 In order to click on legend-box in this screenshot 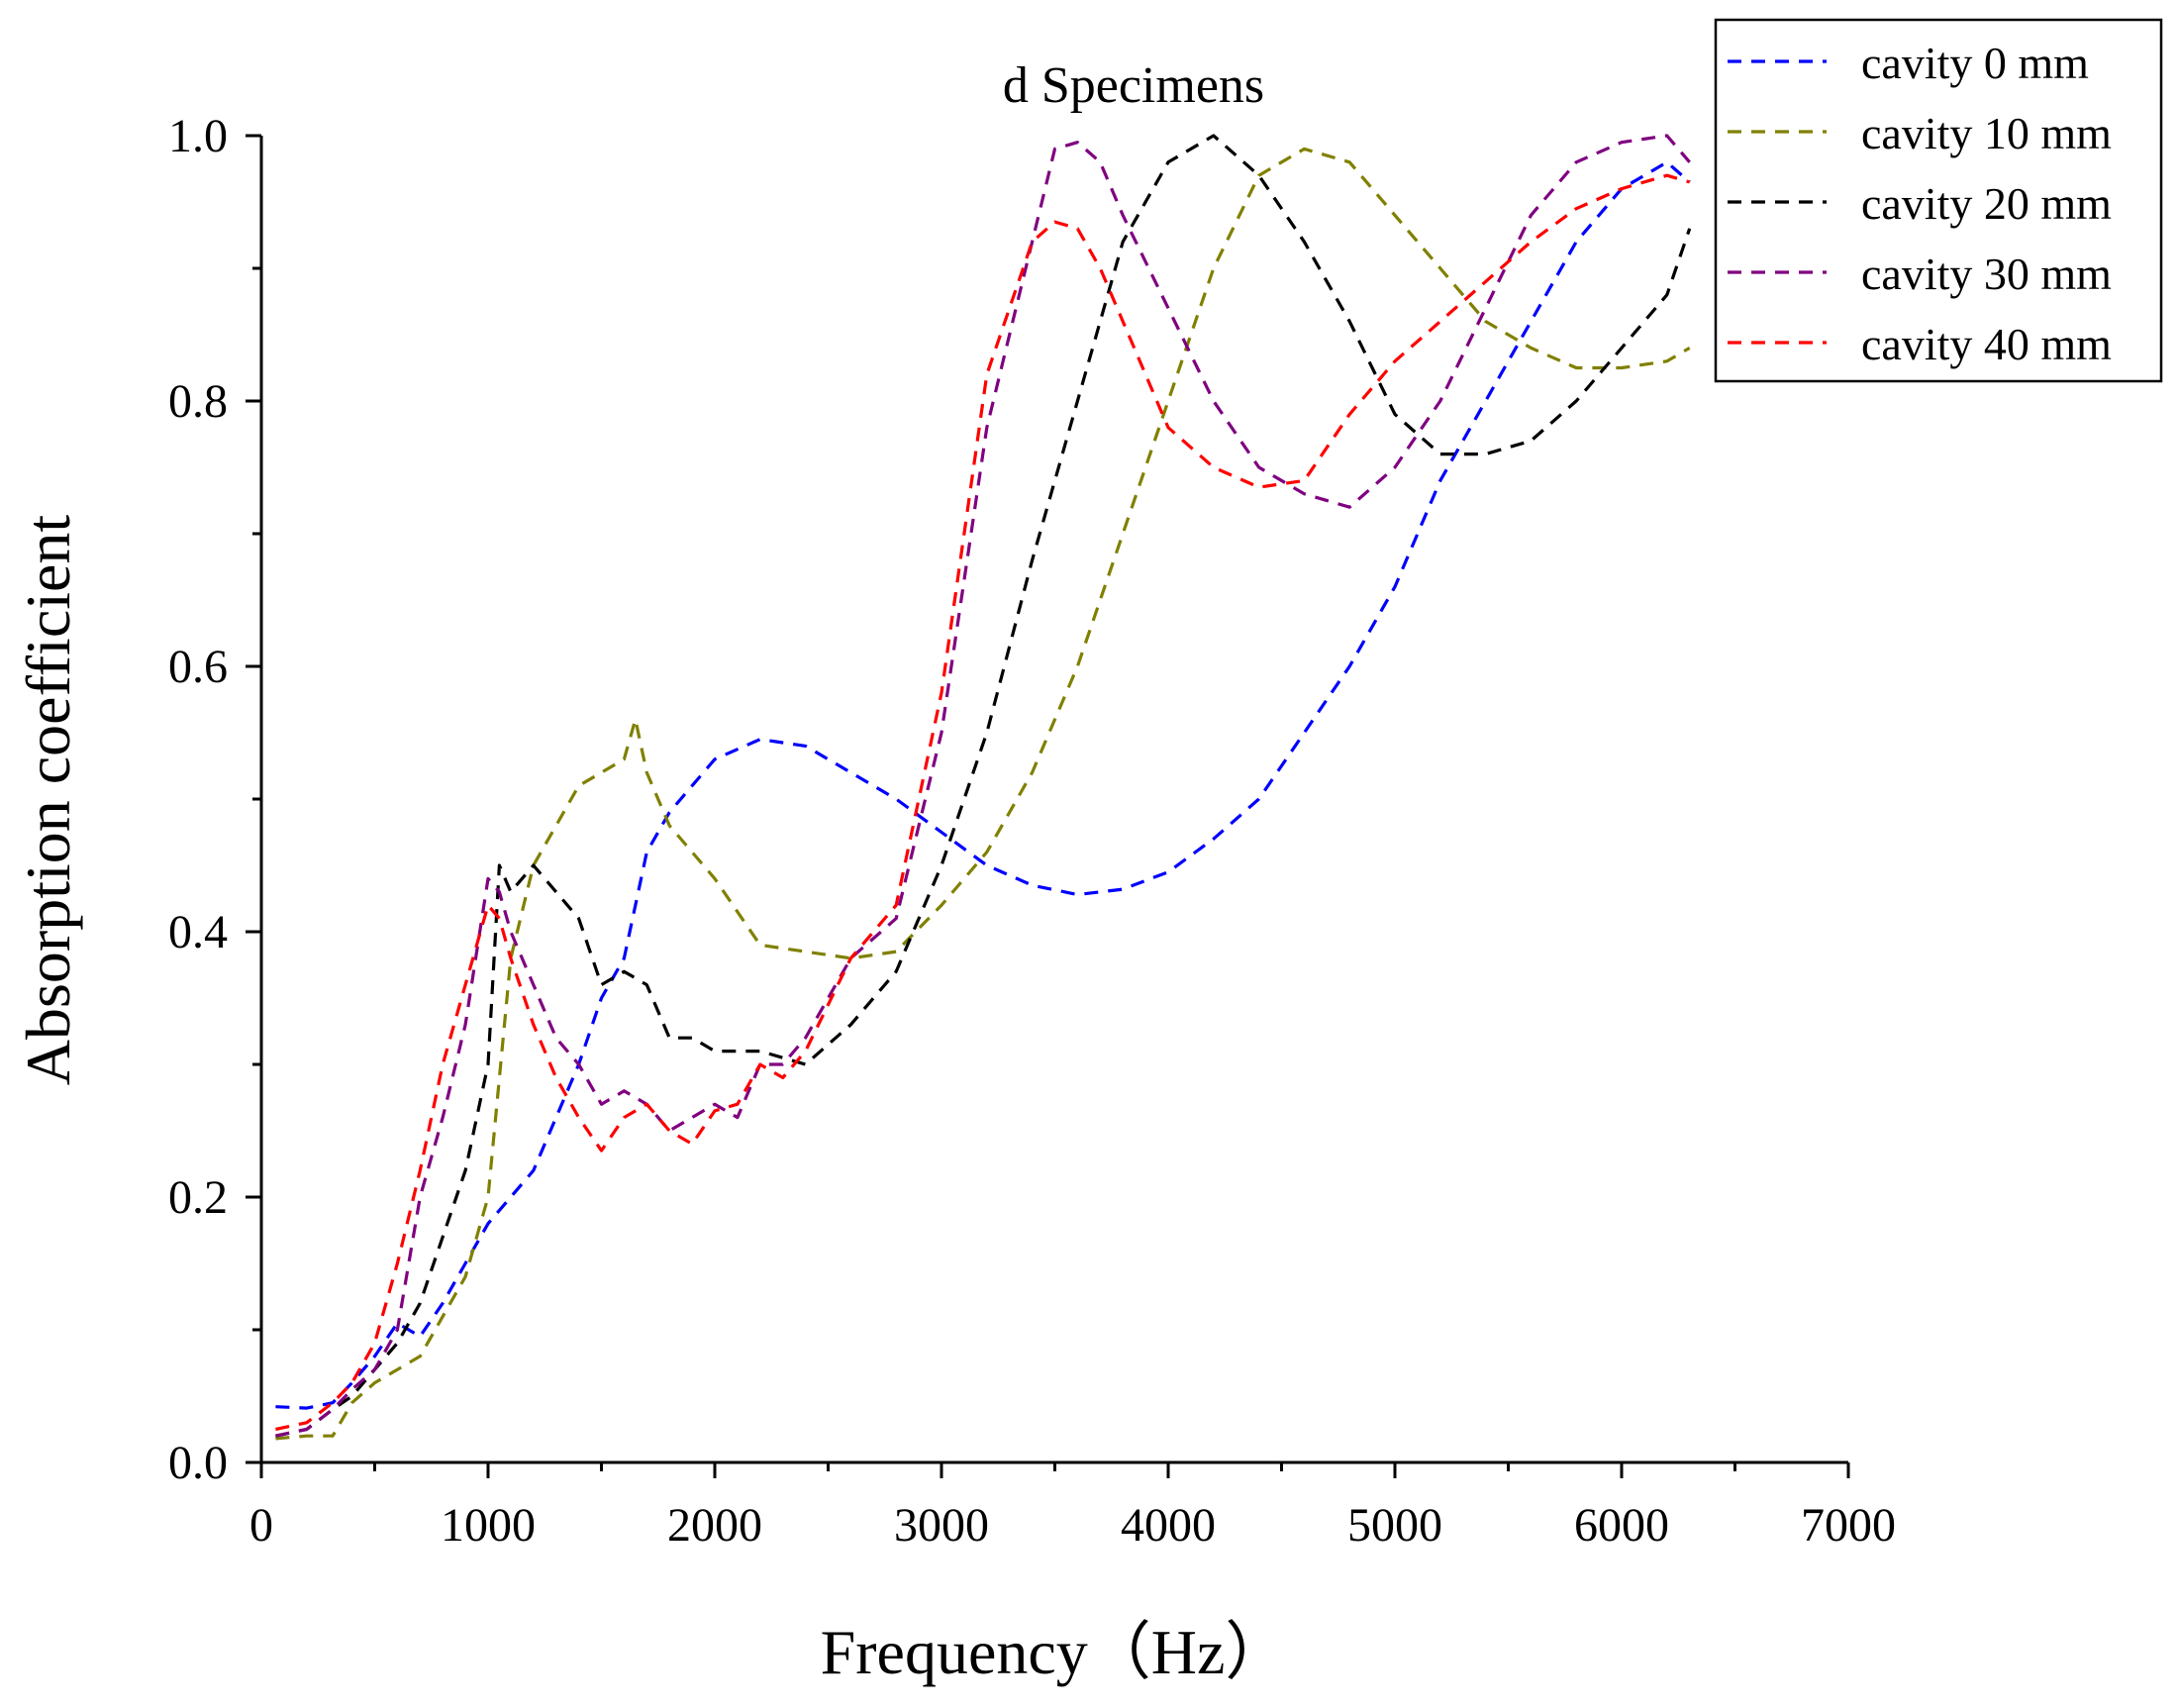, I will do `click(1939, 201)`.